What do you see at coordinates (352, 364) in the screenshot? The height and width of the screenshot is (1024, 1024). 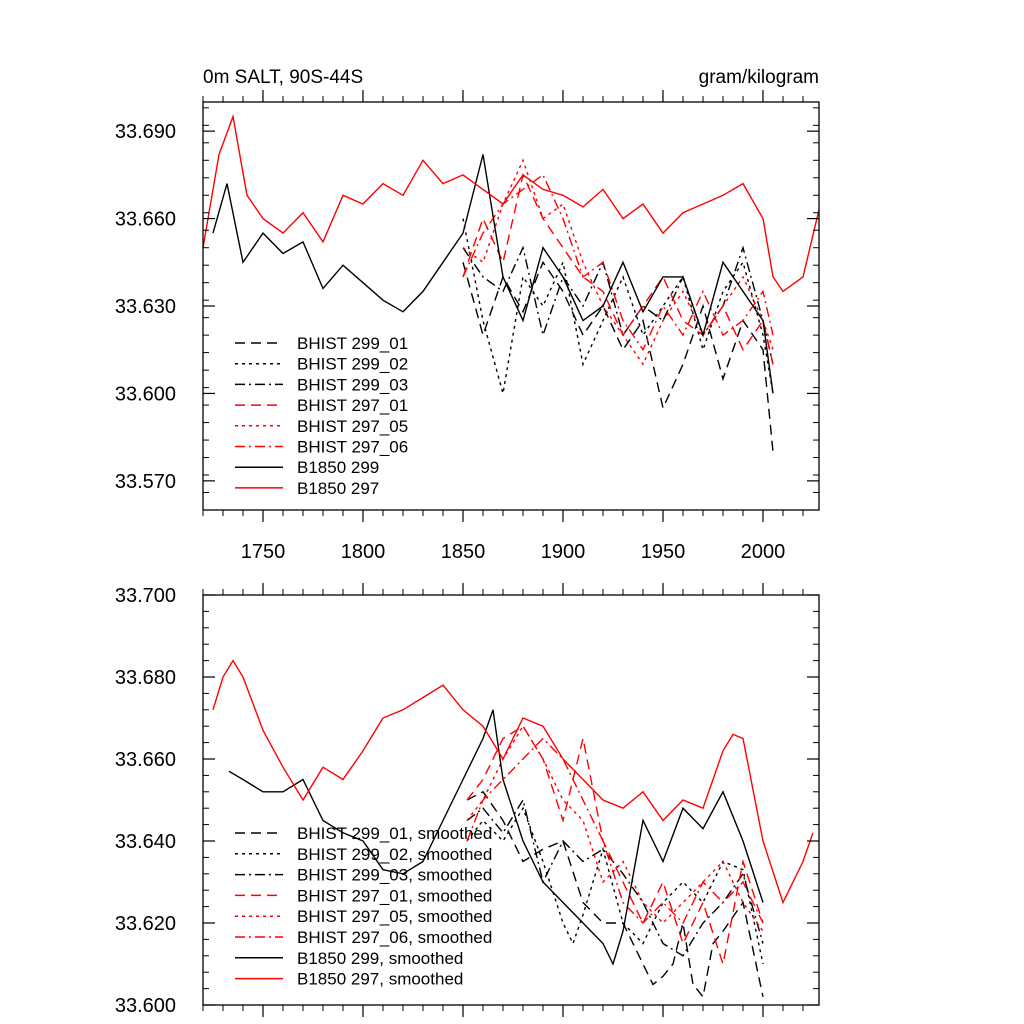 I see `top-legend-label-1: BHIST 299_02` at bounding box center [352, 364].